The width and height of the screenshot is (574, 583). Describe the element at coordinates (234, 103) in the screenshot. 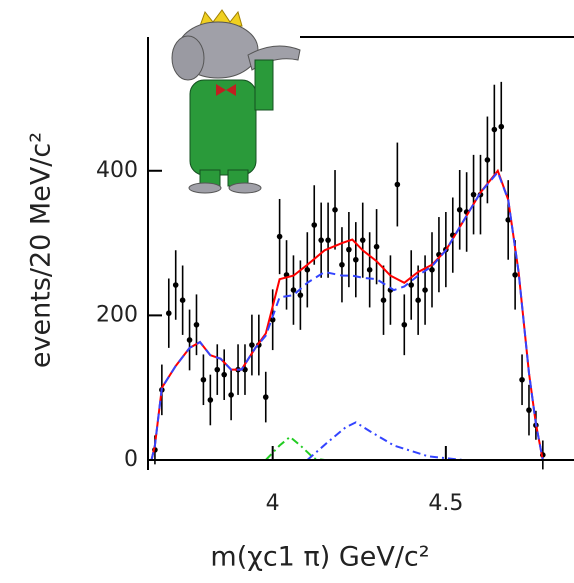

I see `elephant-cartoon` at that location.